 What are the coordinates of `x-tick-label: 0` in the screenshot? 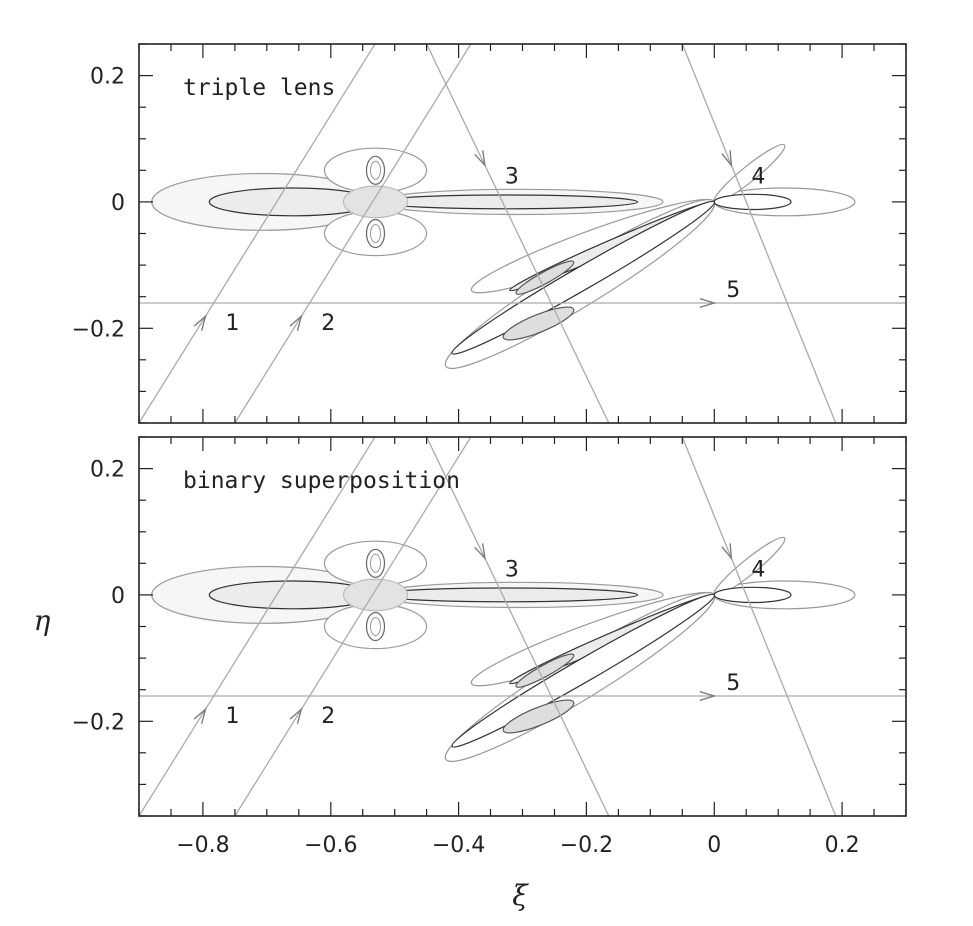 It's located at (714, 845).